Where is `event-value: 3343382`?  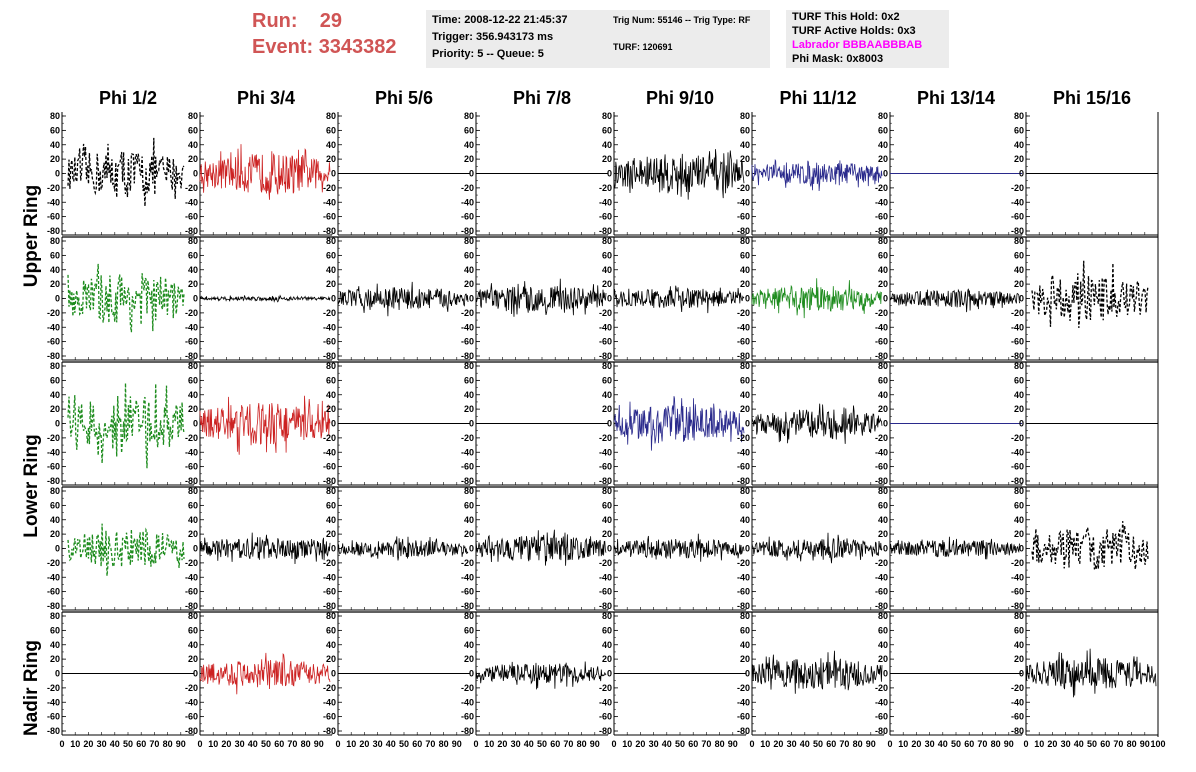
event-value: 3343382 is located at coordinates (357, 47).